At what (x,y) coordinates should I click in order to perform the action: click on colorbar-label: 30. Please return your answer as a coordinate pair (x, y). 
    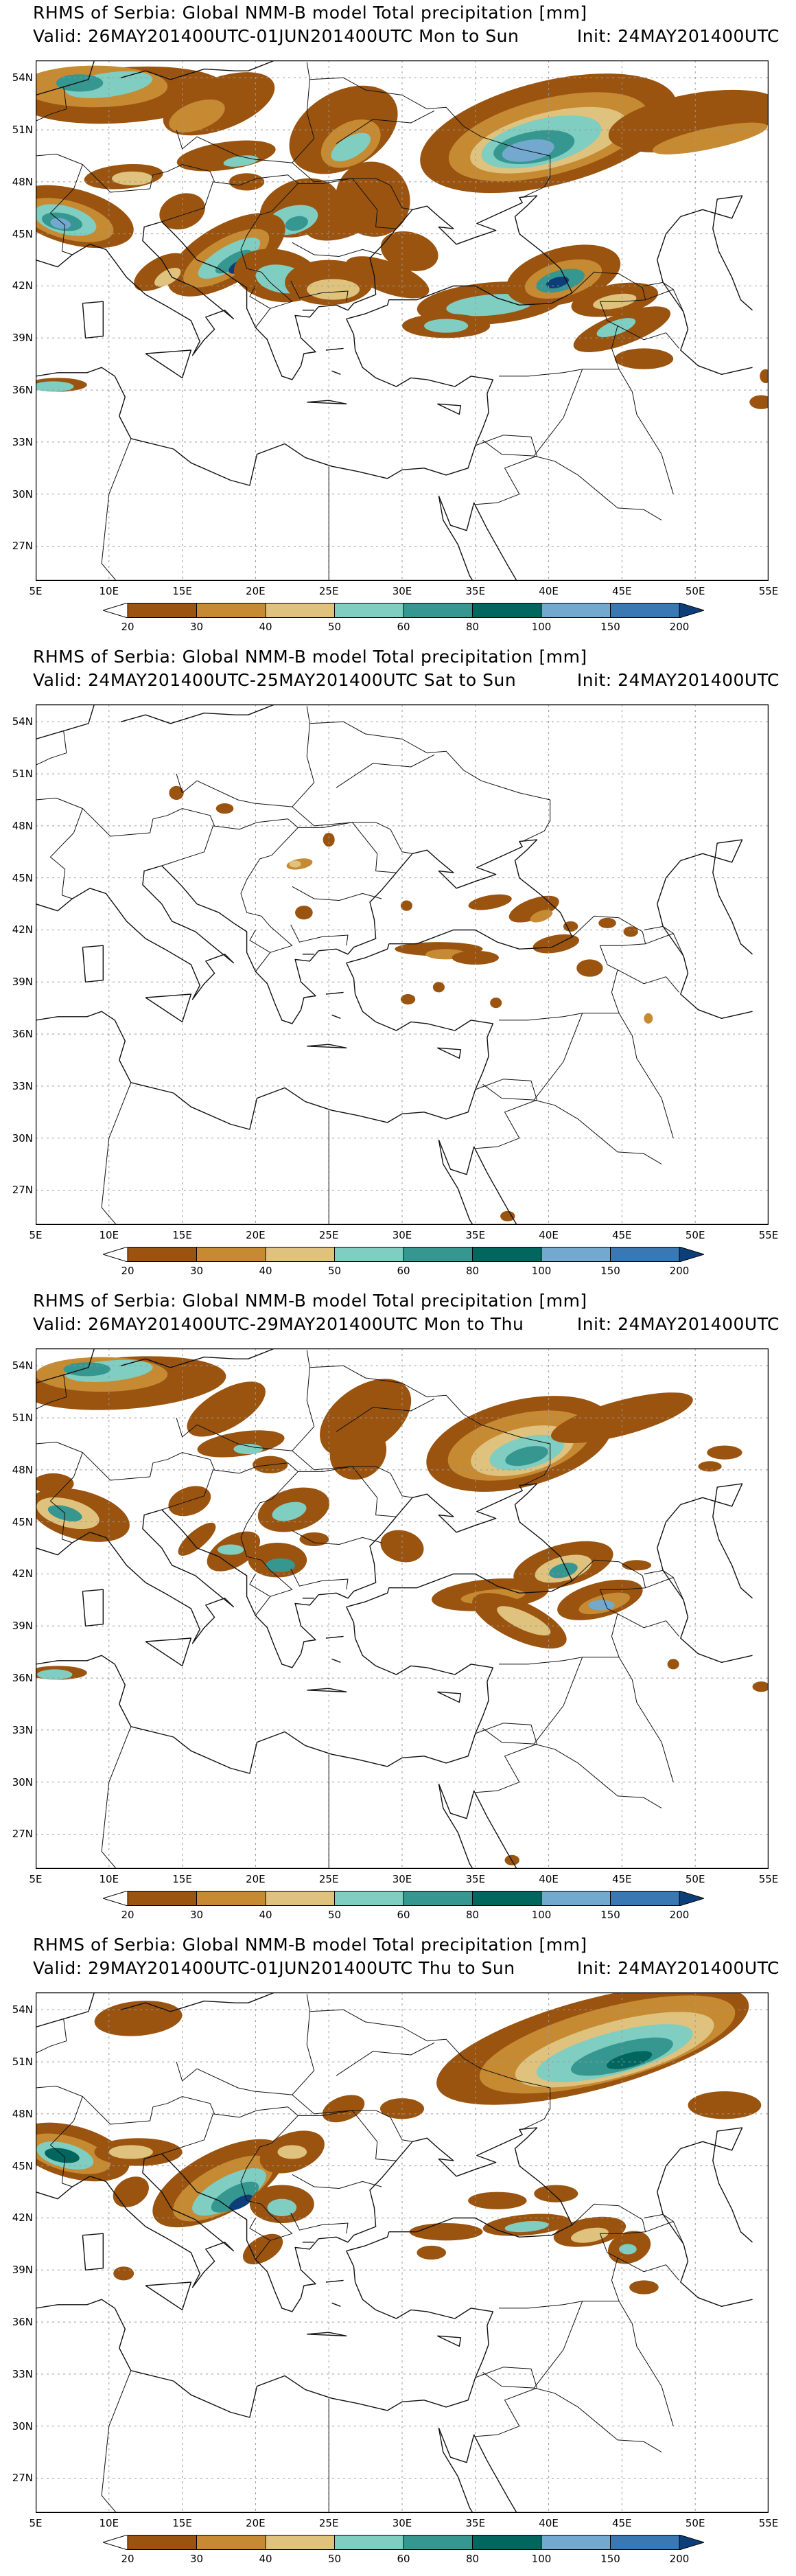
    Looking at the image, I should click on (197, 627).